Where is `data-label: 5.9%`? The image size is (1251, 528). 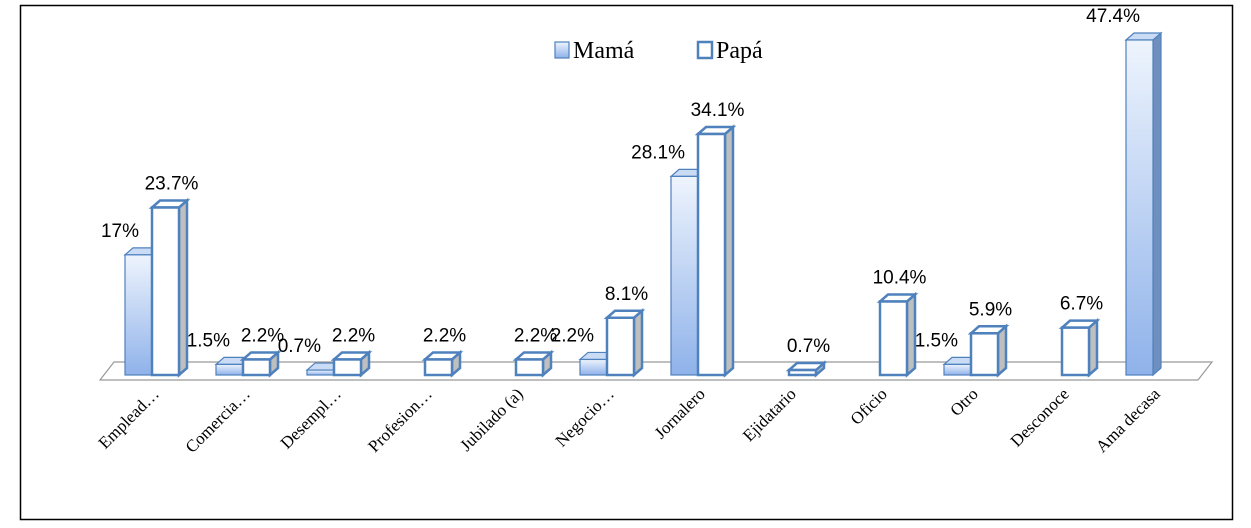
data-label: 5.9% is located at coordinates (990, 309).